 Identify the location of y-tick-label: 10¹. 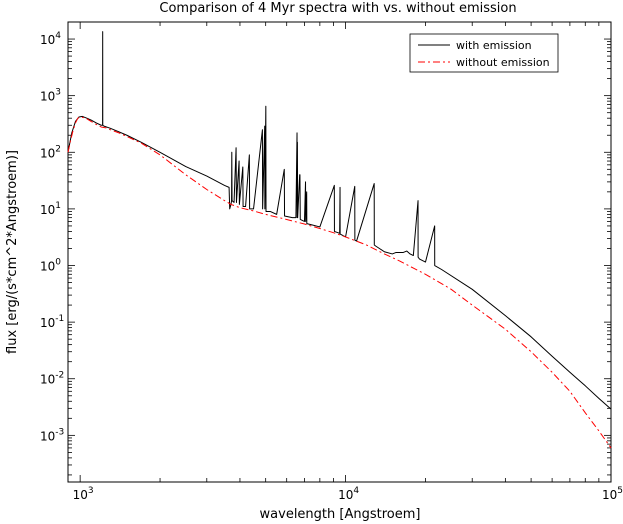
(50, 209).